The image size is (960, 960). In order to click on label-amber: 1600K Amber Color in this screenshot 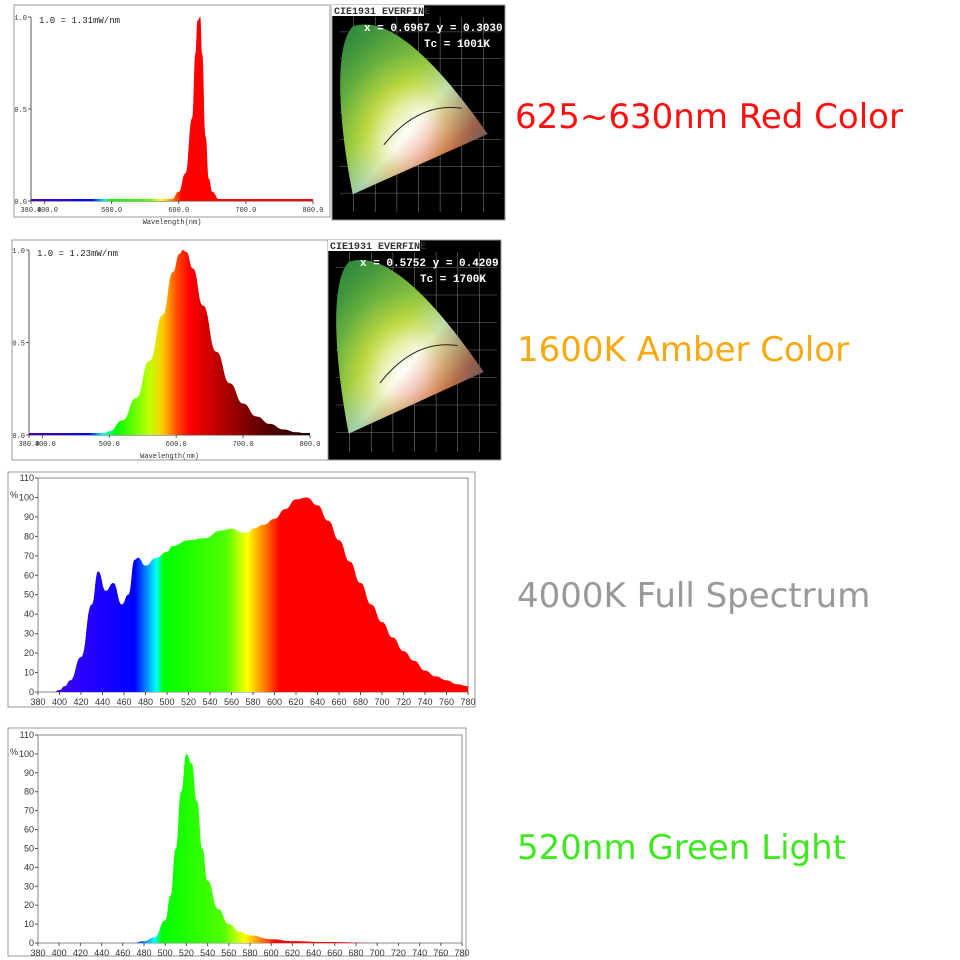, I will do `click(683, 350)`.